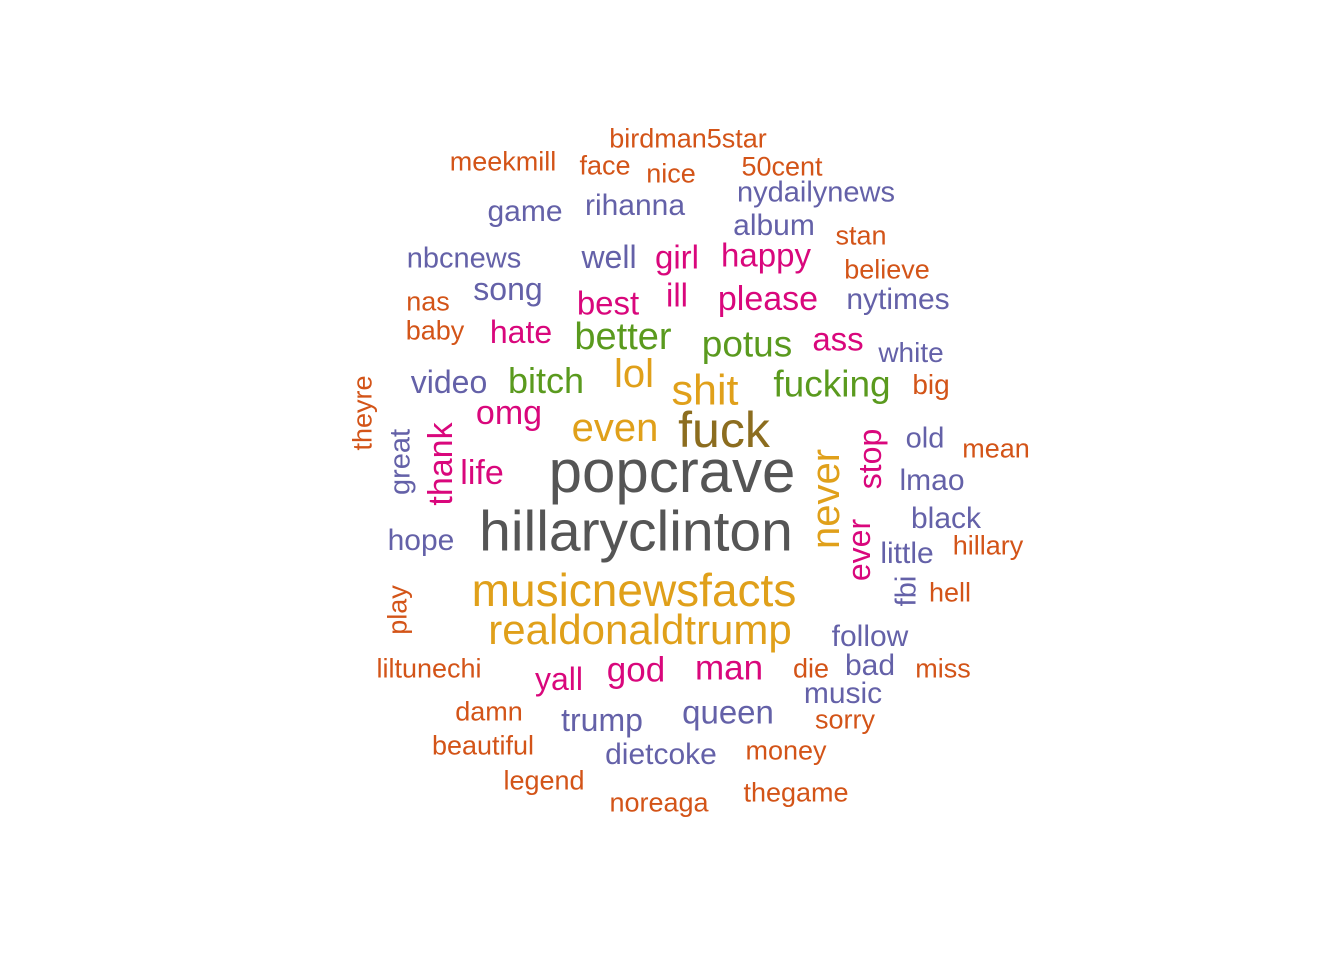  What do you see at coordinates (640, 629) in the screenshot?
I see `word-realdonaldtrump: realdonaldtrump` at bounding box center [640, 629].